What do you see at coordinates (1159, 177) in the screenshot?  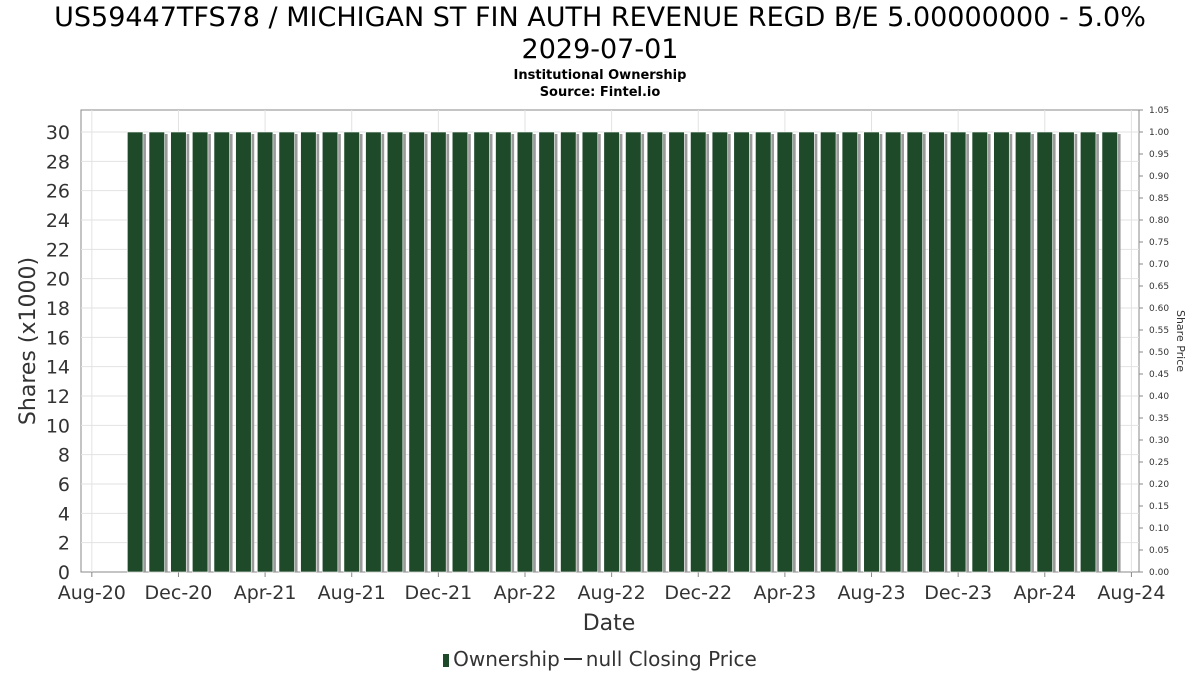 I see `y2-tick-label: 0.90` at bounding box center [1159, 177].